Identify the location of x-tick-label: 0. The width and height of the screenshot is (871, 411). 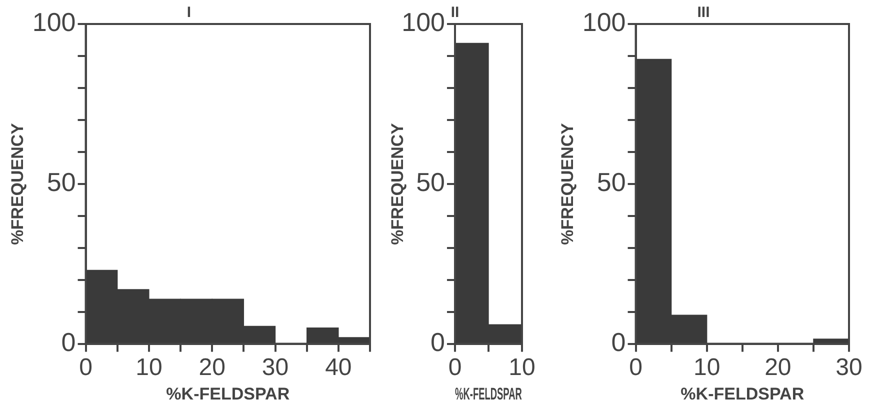
(455, 367).